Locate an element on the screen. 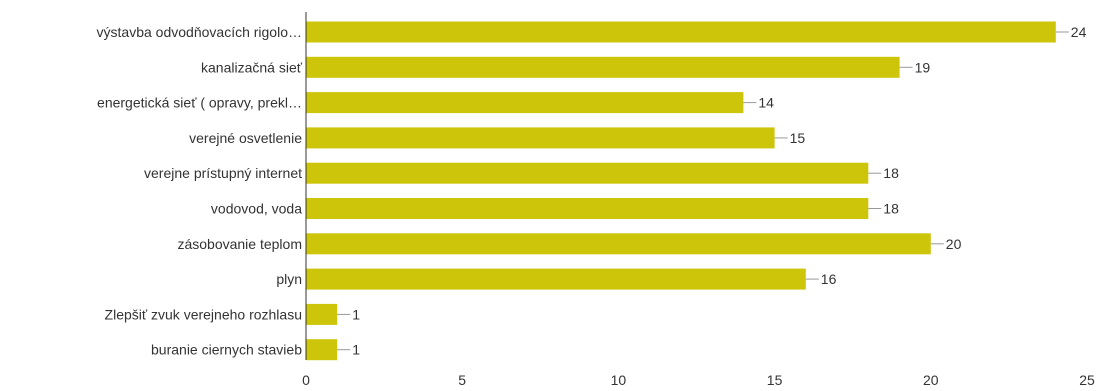 The width and height of the screenshot is (1105, 391). x-tick-label-1: 5 is located at coordinates (462, 380).